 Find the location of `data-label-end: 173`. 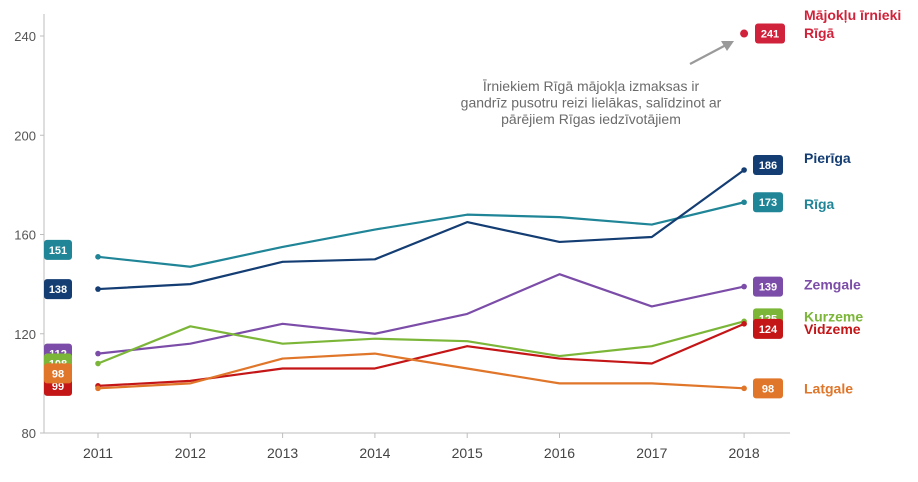

data-label-end: 173 is located at coordinates (768, 203).